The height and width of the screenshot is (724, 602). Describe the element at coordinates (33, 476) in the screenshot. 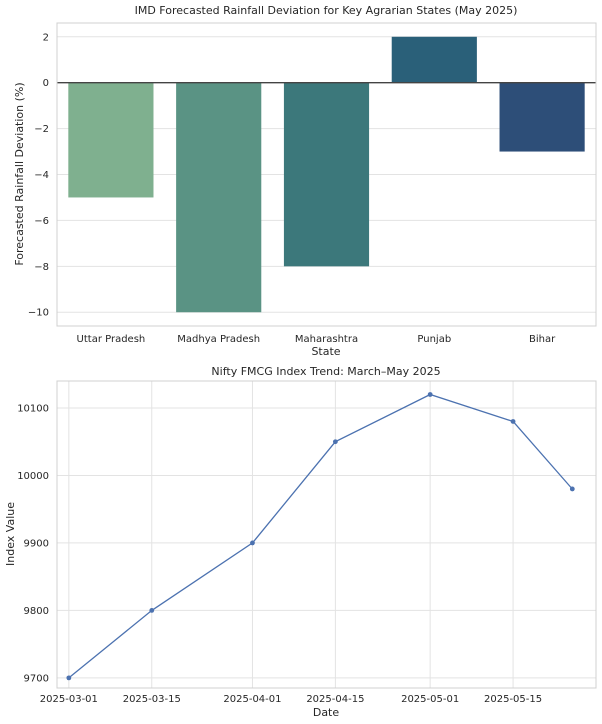

I see `chart2-y-tick-label: 10000` at that location.